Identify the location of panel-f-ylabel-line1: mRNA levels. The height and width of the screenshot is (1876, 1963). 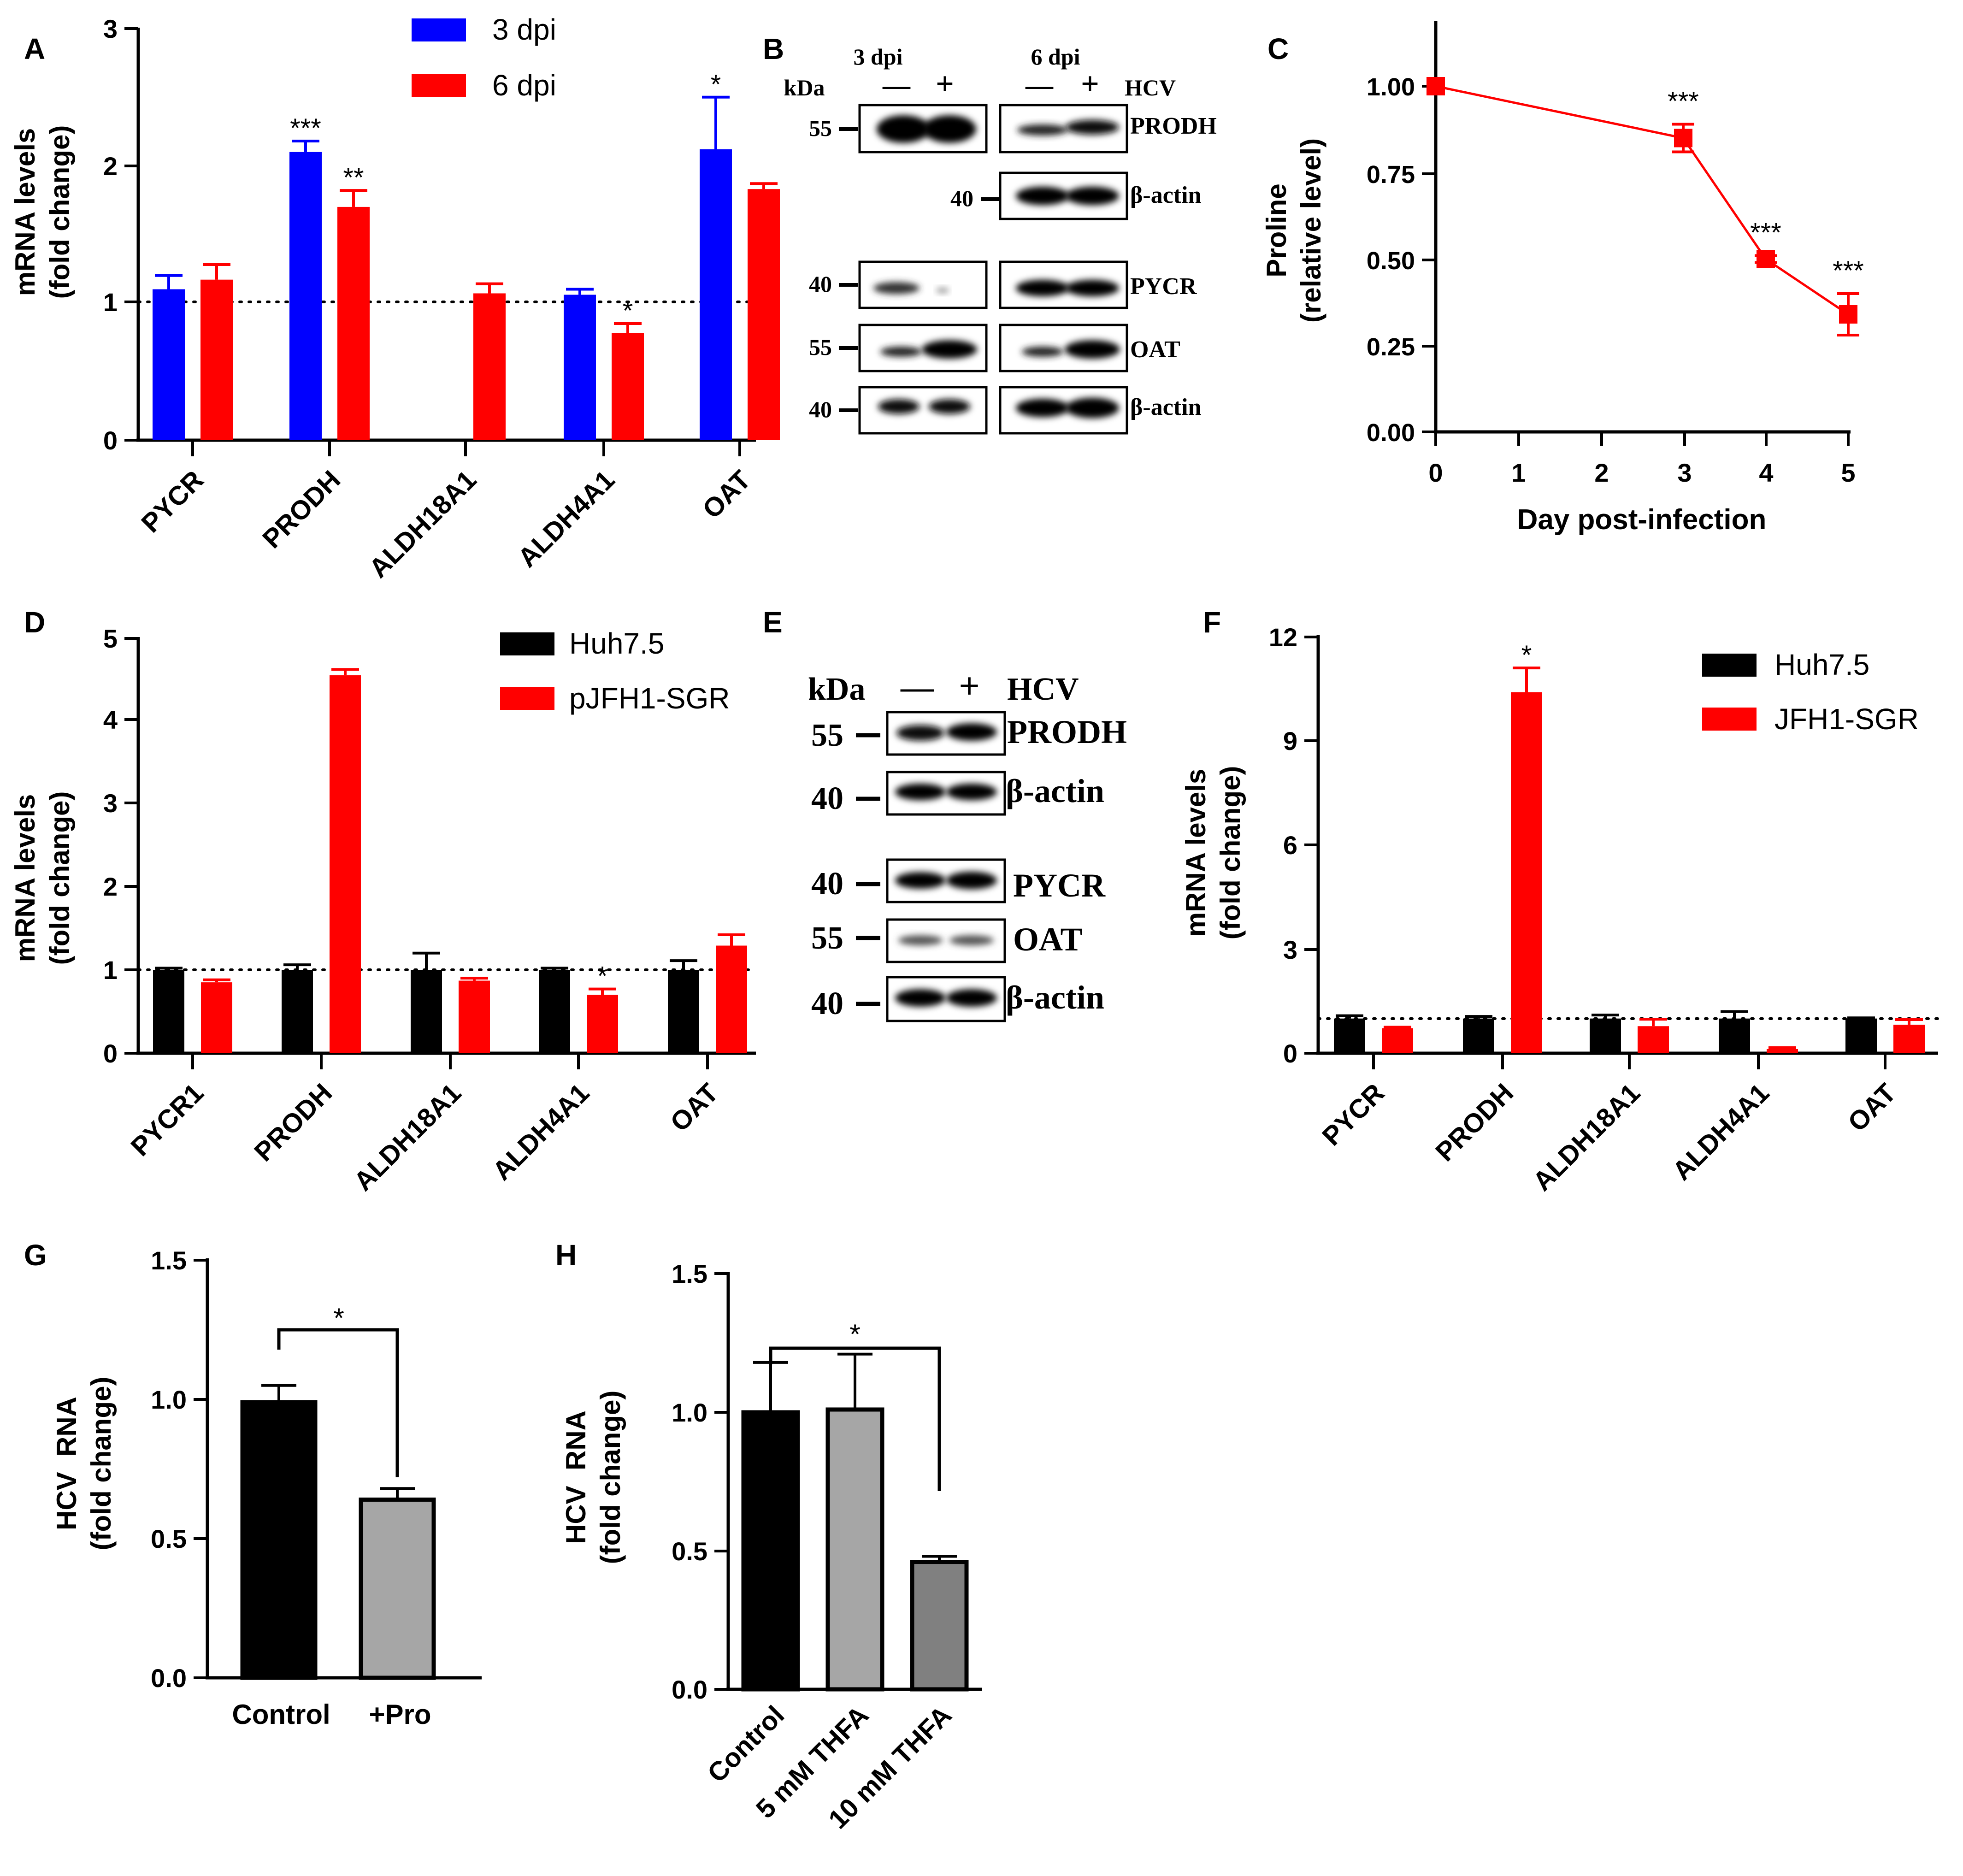
(1195, 853).